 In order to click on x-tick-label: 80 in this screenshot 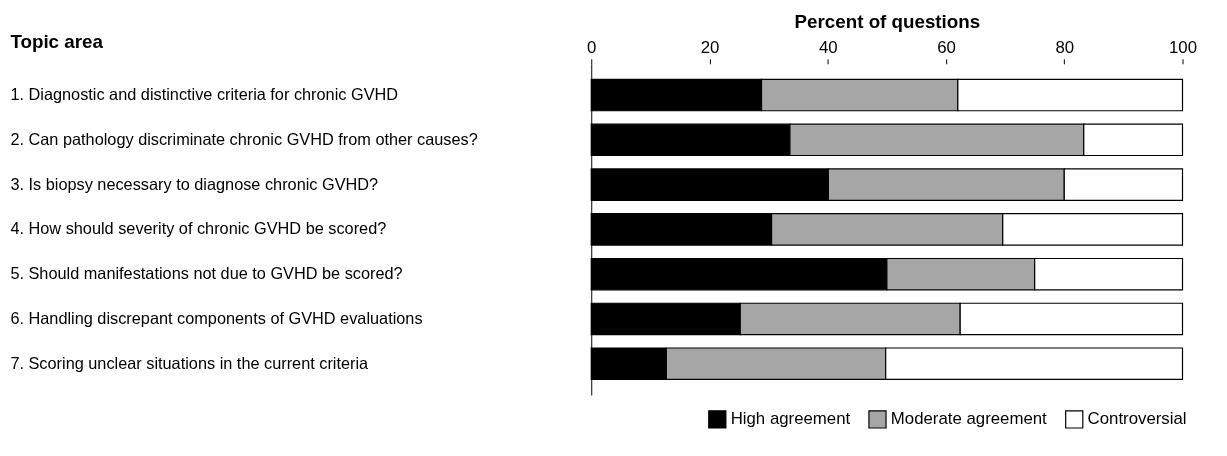, I will do `click(1065, 48)`.